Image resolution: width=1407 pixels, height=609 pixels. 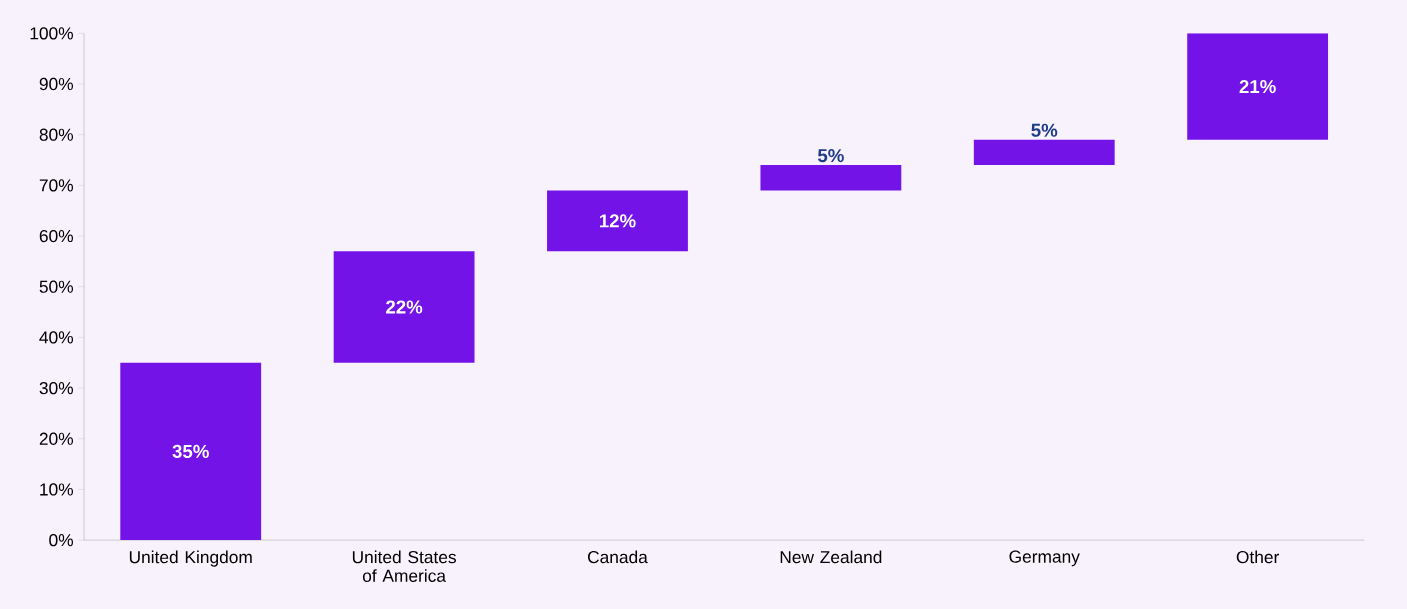 What do you see at coordinates (56, 438) in the screenshot?
I see `y-tick-label: 20%` at bounding box center [56, 438].